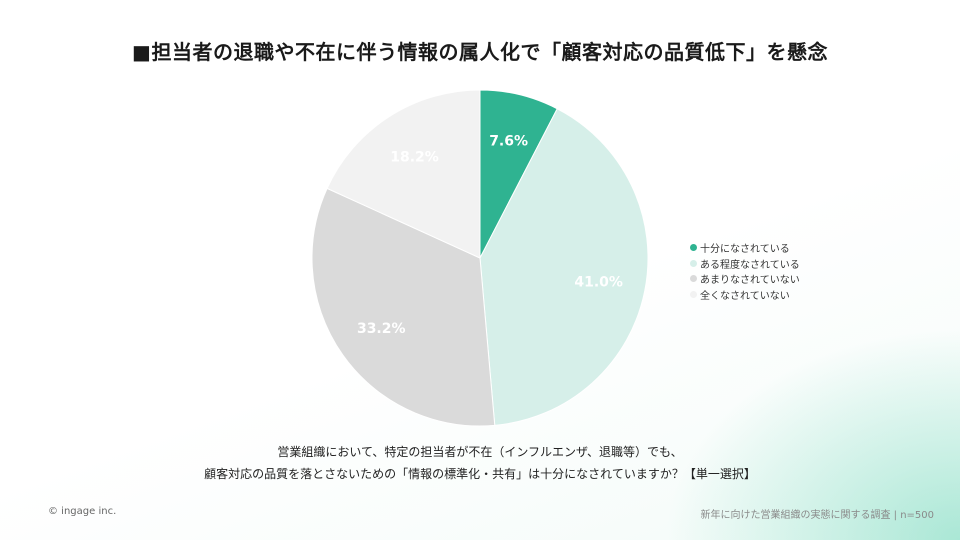 The height and width of the screenshot is (540, 960). Describe the element at coordinates (508, 141) in the screenshot. I see `slice-data-label: 7.6%` at that location.